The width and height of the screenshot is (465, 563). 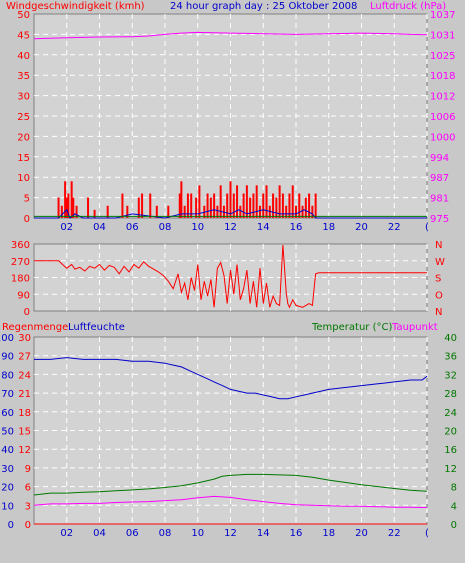 I want to click on humidity-y-tick-label: 10, so click(x=7, y=506).